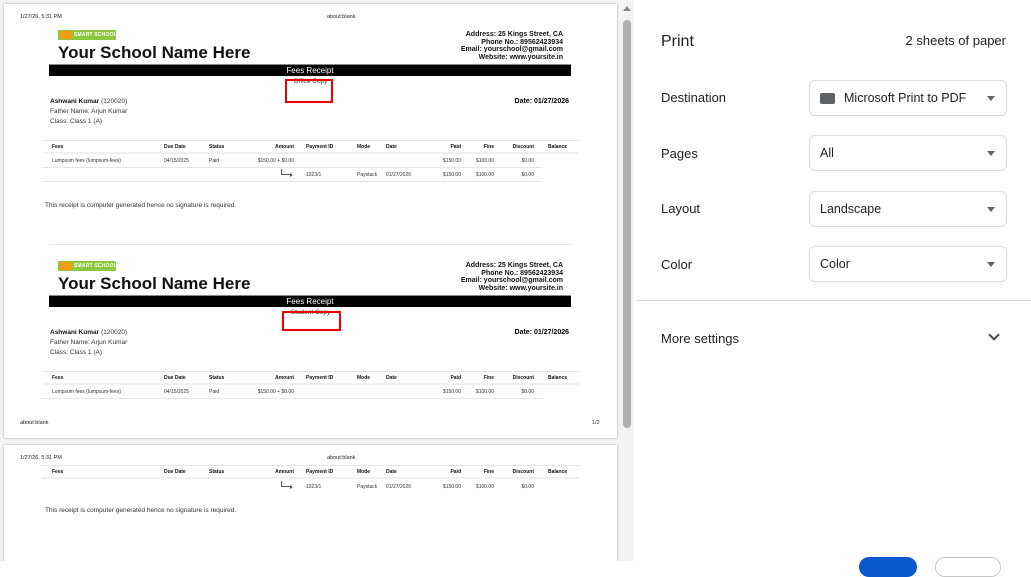  What do you see at coordinates (908, 153) in the screenshot?
I see `pages-select: All` at bounding box center [908, 153].